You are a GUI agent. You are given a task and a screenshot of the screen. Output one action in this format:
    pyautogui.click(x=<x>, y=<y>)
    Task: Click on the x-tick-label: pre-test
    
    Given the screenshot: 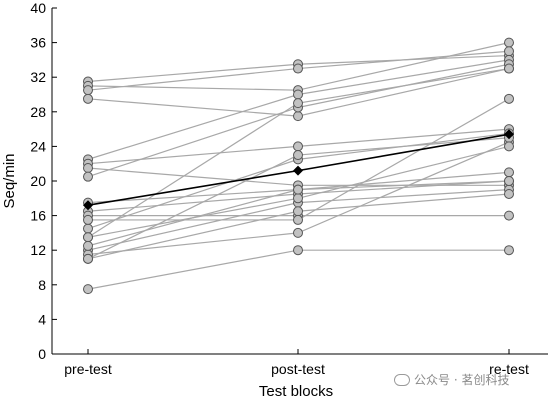 What is the action you would take?
    pyautogui.click(x=88, y=369)
    